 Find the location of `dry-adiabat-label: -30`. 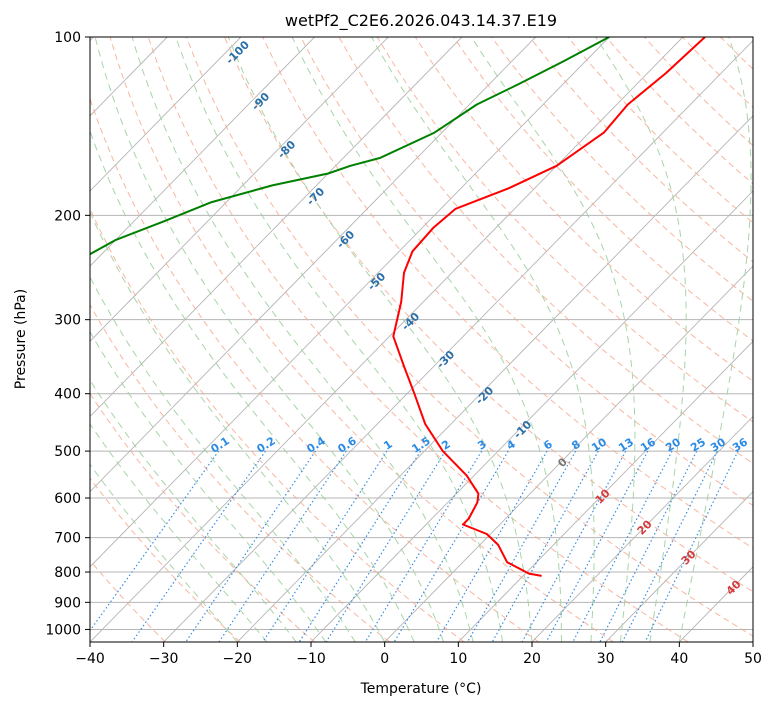

dry-adiabat-label: -30 is located at coordinates (445, 359).